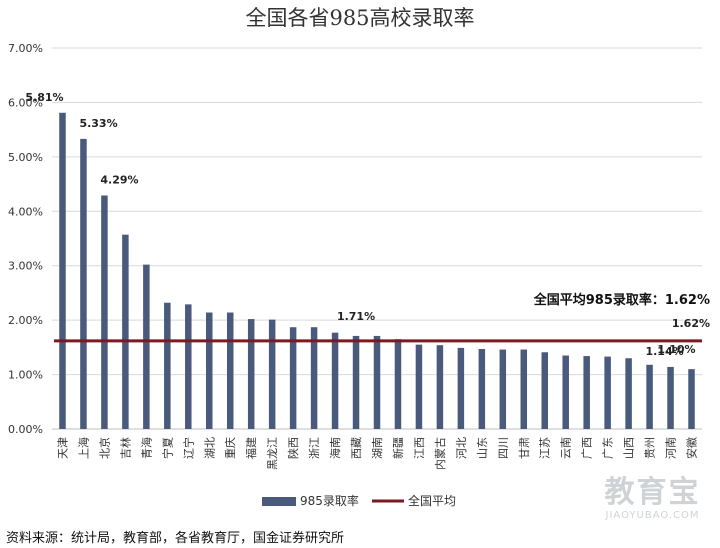  I want to click on x-tick-label: 吉林, so click(125, 448).